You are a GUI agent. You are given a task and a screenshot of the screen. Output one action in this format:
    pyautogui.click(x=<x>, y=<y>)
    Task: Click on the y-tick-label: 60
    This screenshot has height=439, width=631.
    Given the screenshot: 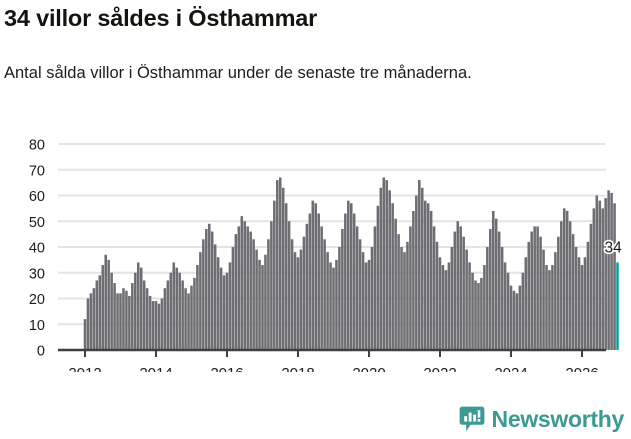 What is the action you would take?
    pyautogui.click(x=37, y=197)
    